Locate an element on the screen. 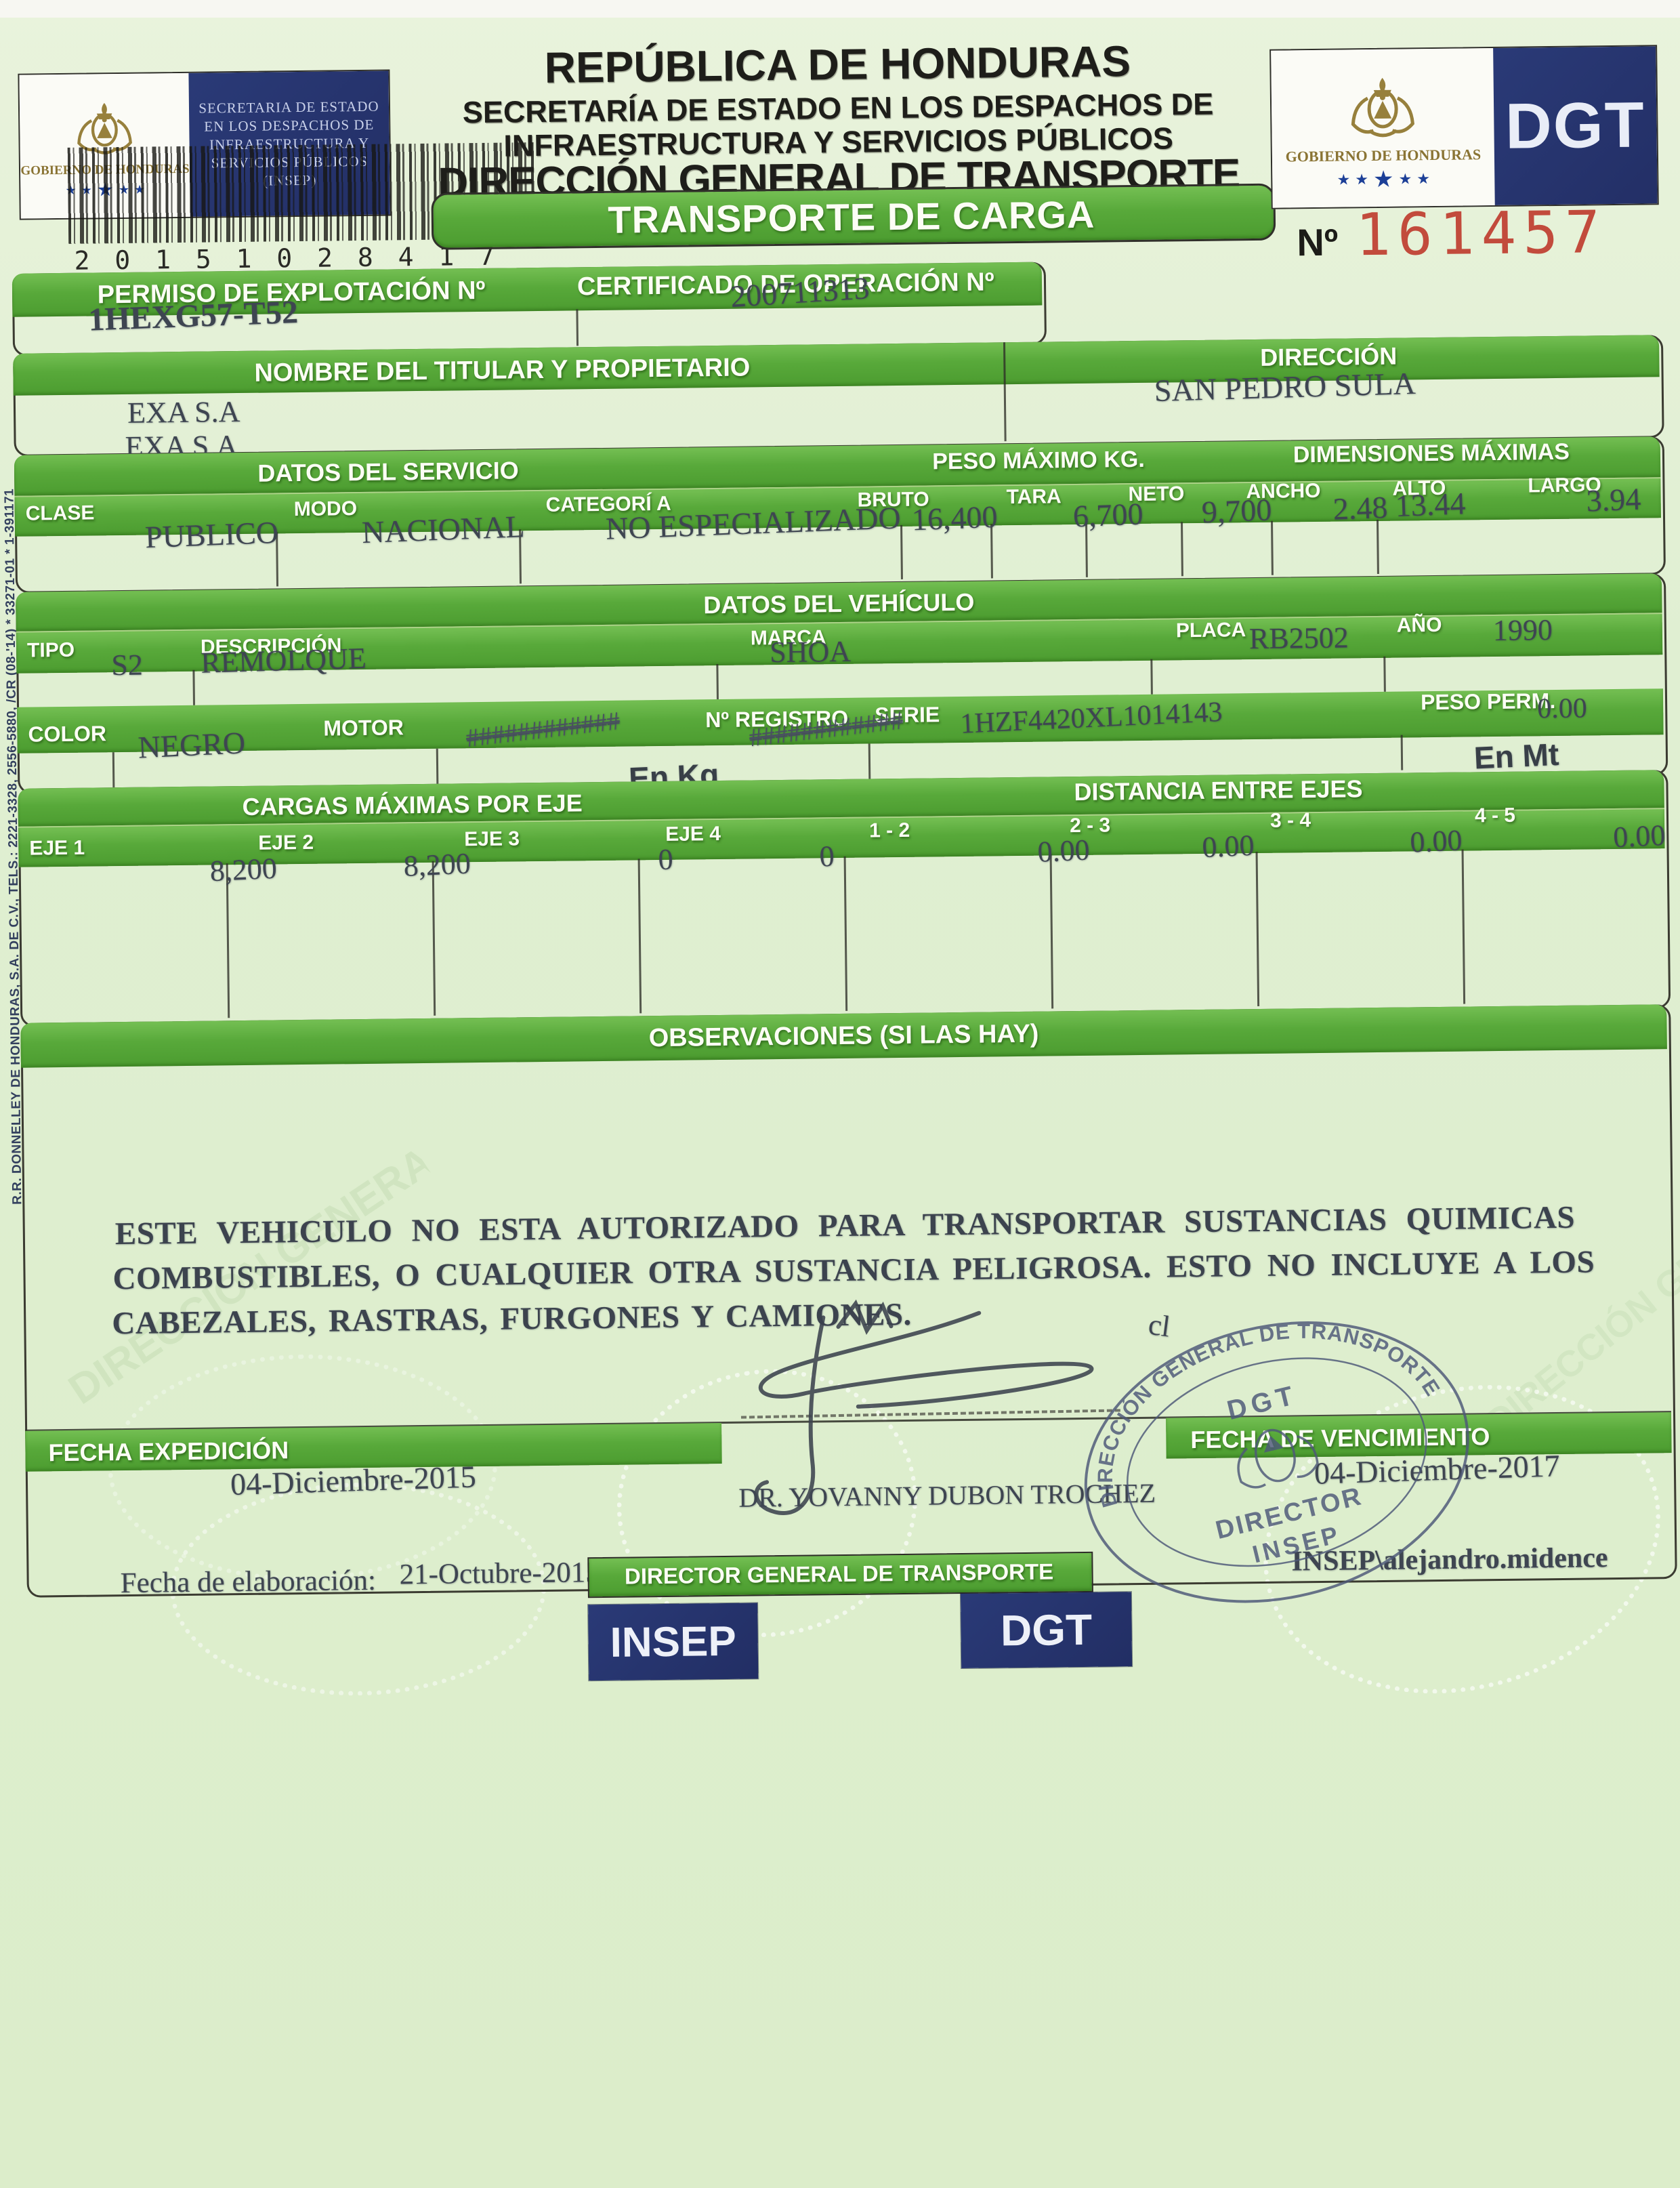 The height and width of the screenshot is (2188, 1680). serial-number-row: Nº 161457 is located at coordinates (1452, 234).